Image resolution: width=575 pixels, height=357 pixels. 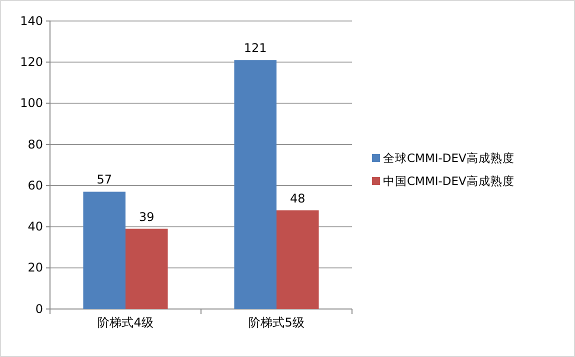 What do you see at coordinates (448, 181) in the screenshot?
I see `legend-label: 中国CMMI-DEV高成熟度` at bounding box center [448, 181].